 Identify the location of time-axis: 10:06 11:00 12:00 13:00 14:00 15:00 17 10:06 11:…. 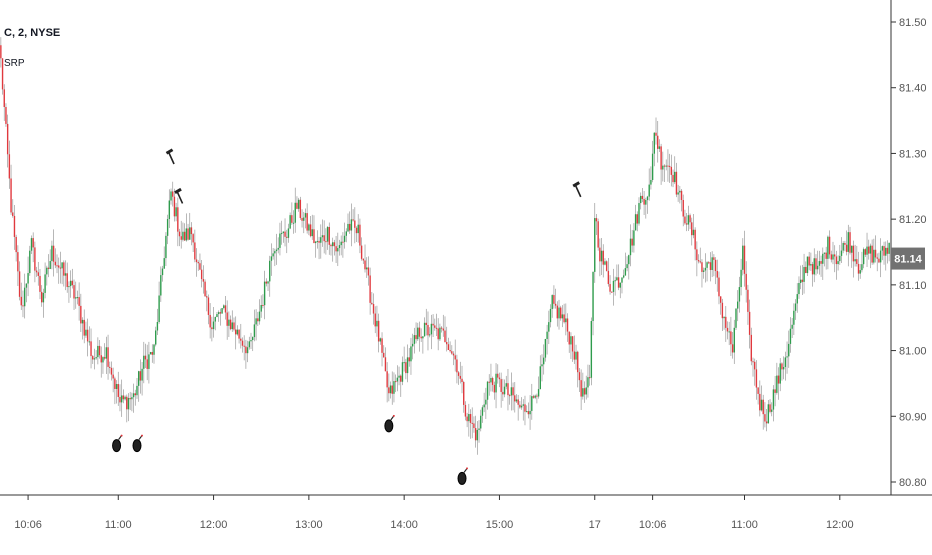
(434, 513).